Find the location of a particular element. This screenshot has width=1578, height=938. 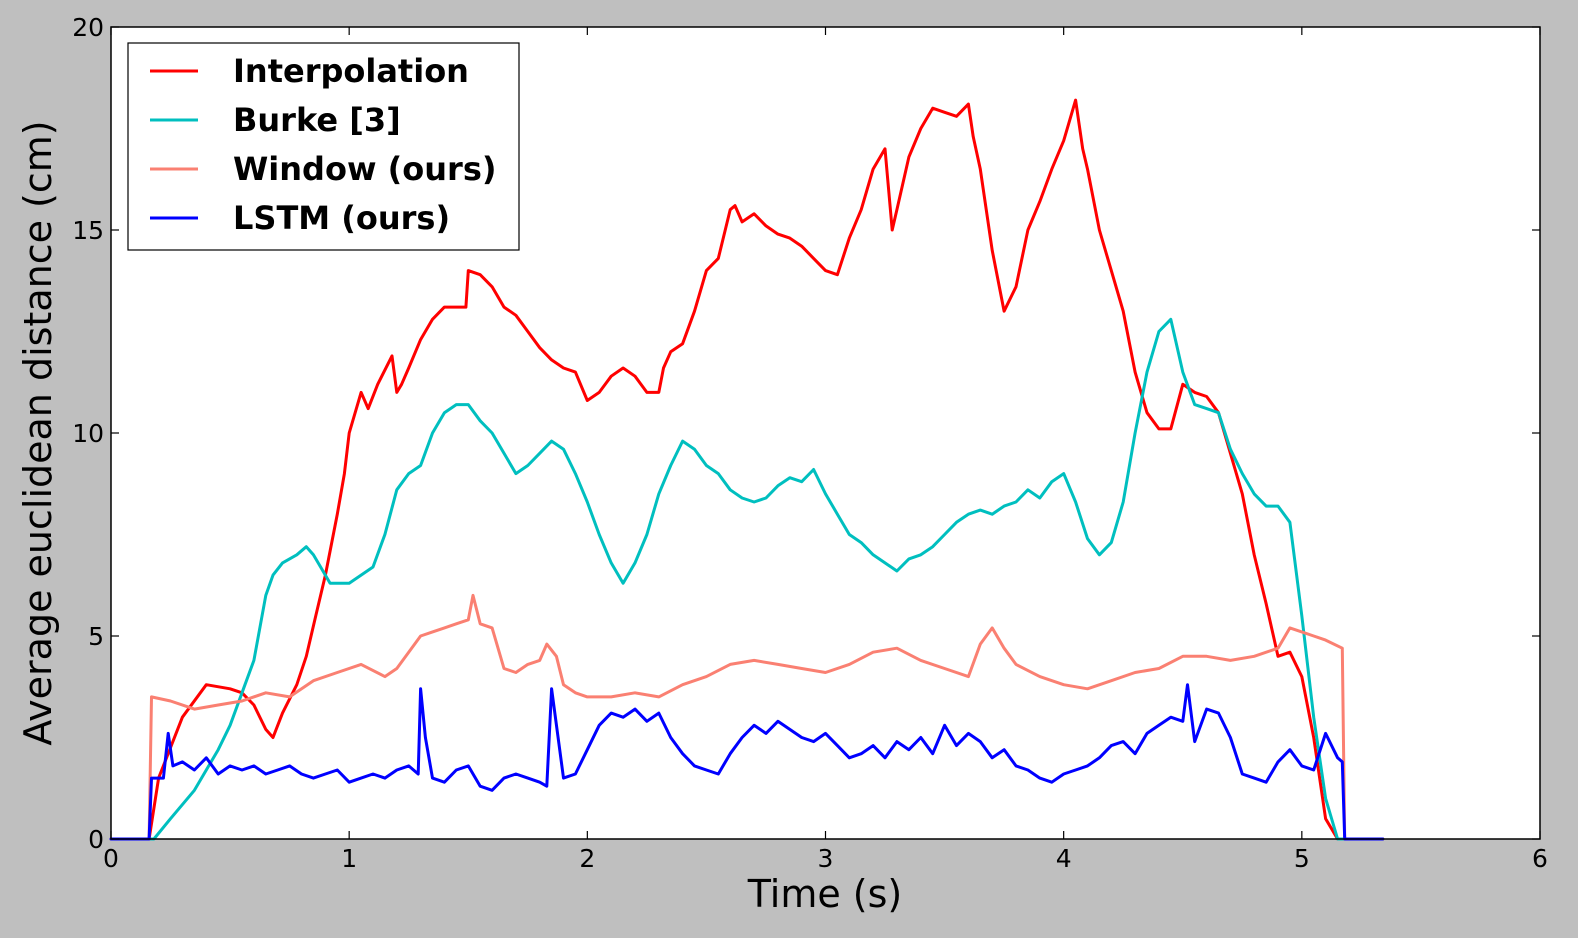

x-tick-label: 6 is located at coordinates (1540, 858).